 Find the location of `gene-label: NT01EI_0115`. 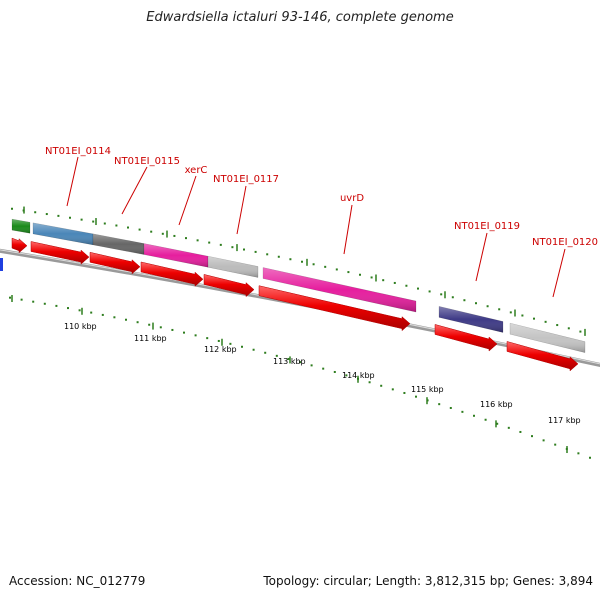

gene-label: NT01EI_0115 is located at coordinates (147, 161).